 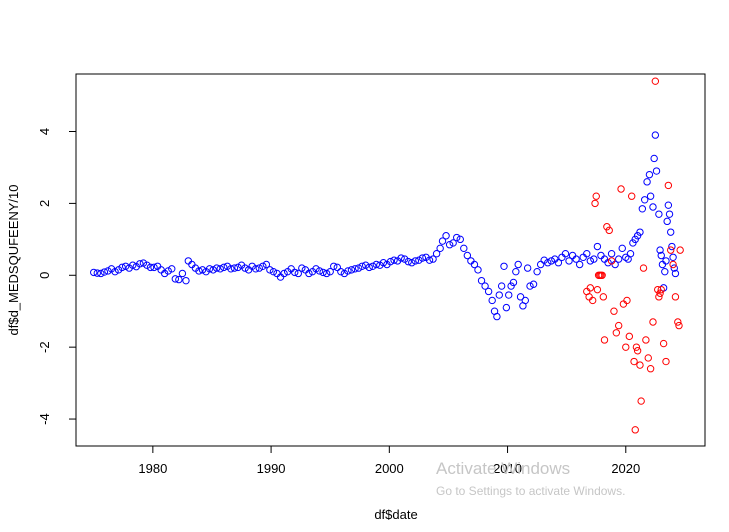 I want to click on y-tick-label: -2, so click(x=44, y=347).